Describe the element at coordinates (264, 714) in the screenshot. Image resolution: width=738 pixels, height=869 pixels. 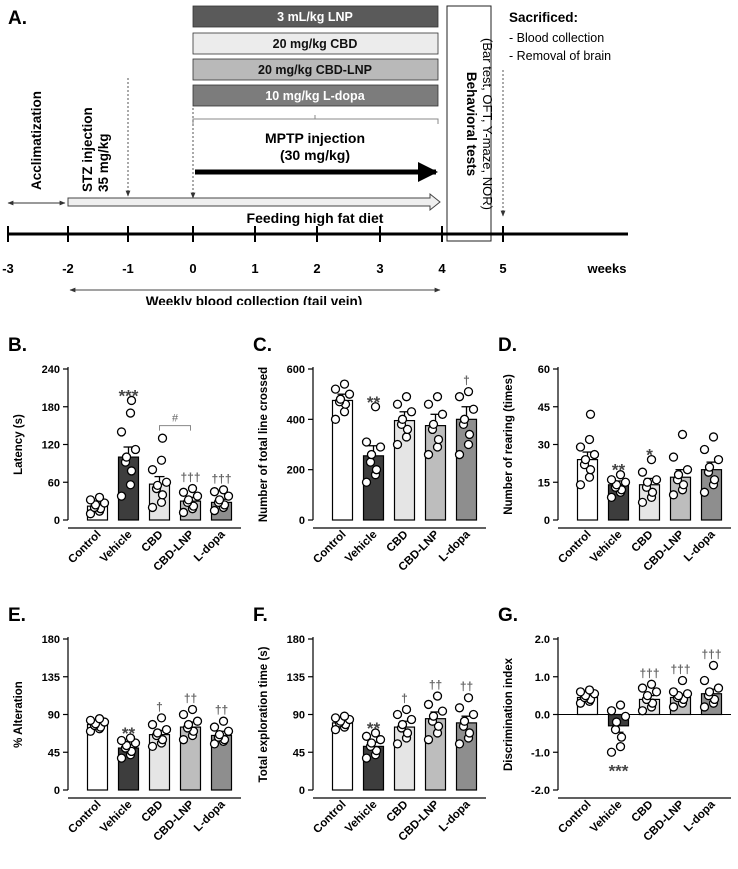
I see `y-axis-label: Total exploration time (s)` at that location.